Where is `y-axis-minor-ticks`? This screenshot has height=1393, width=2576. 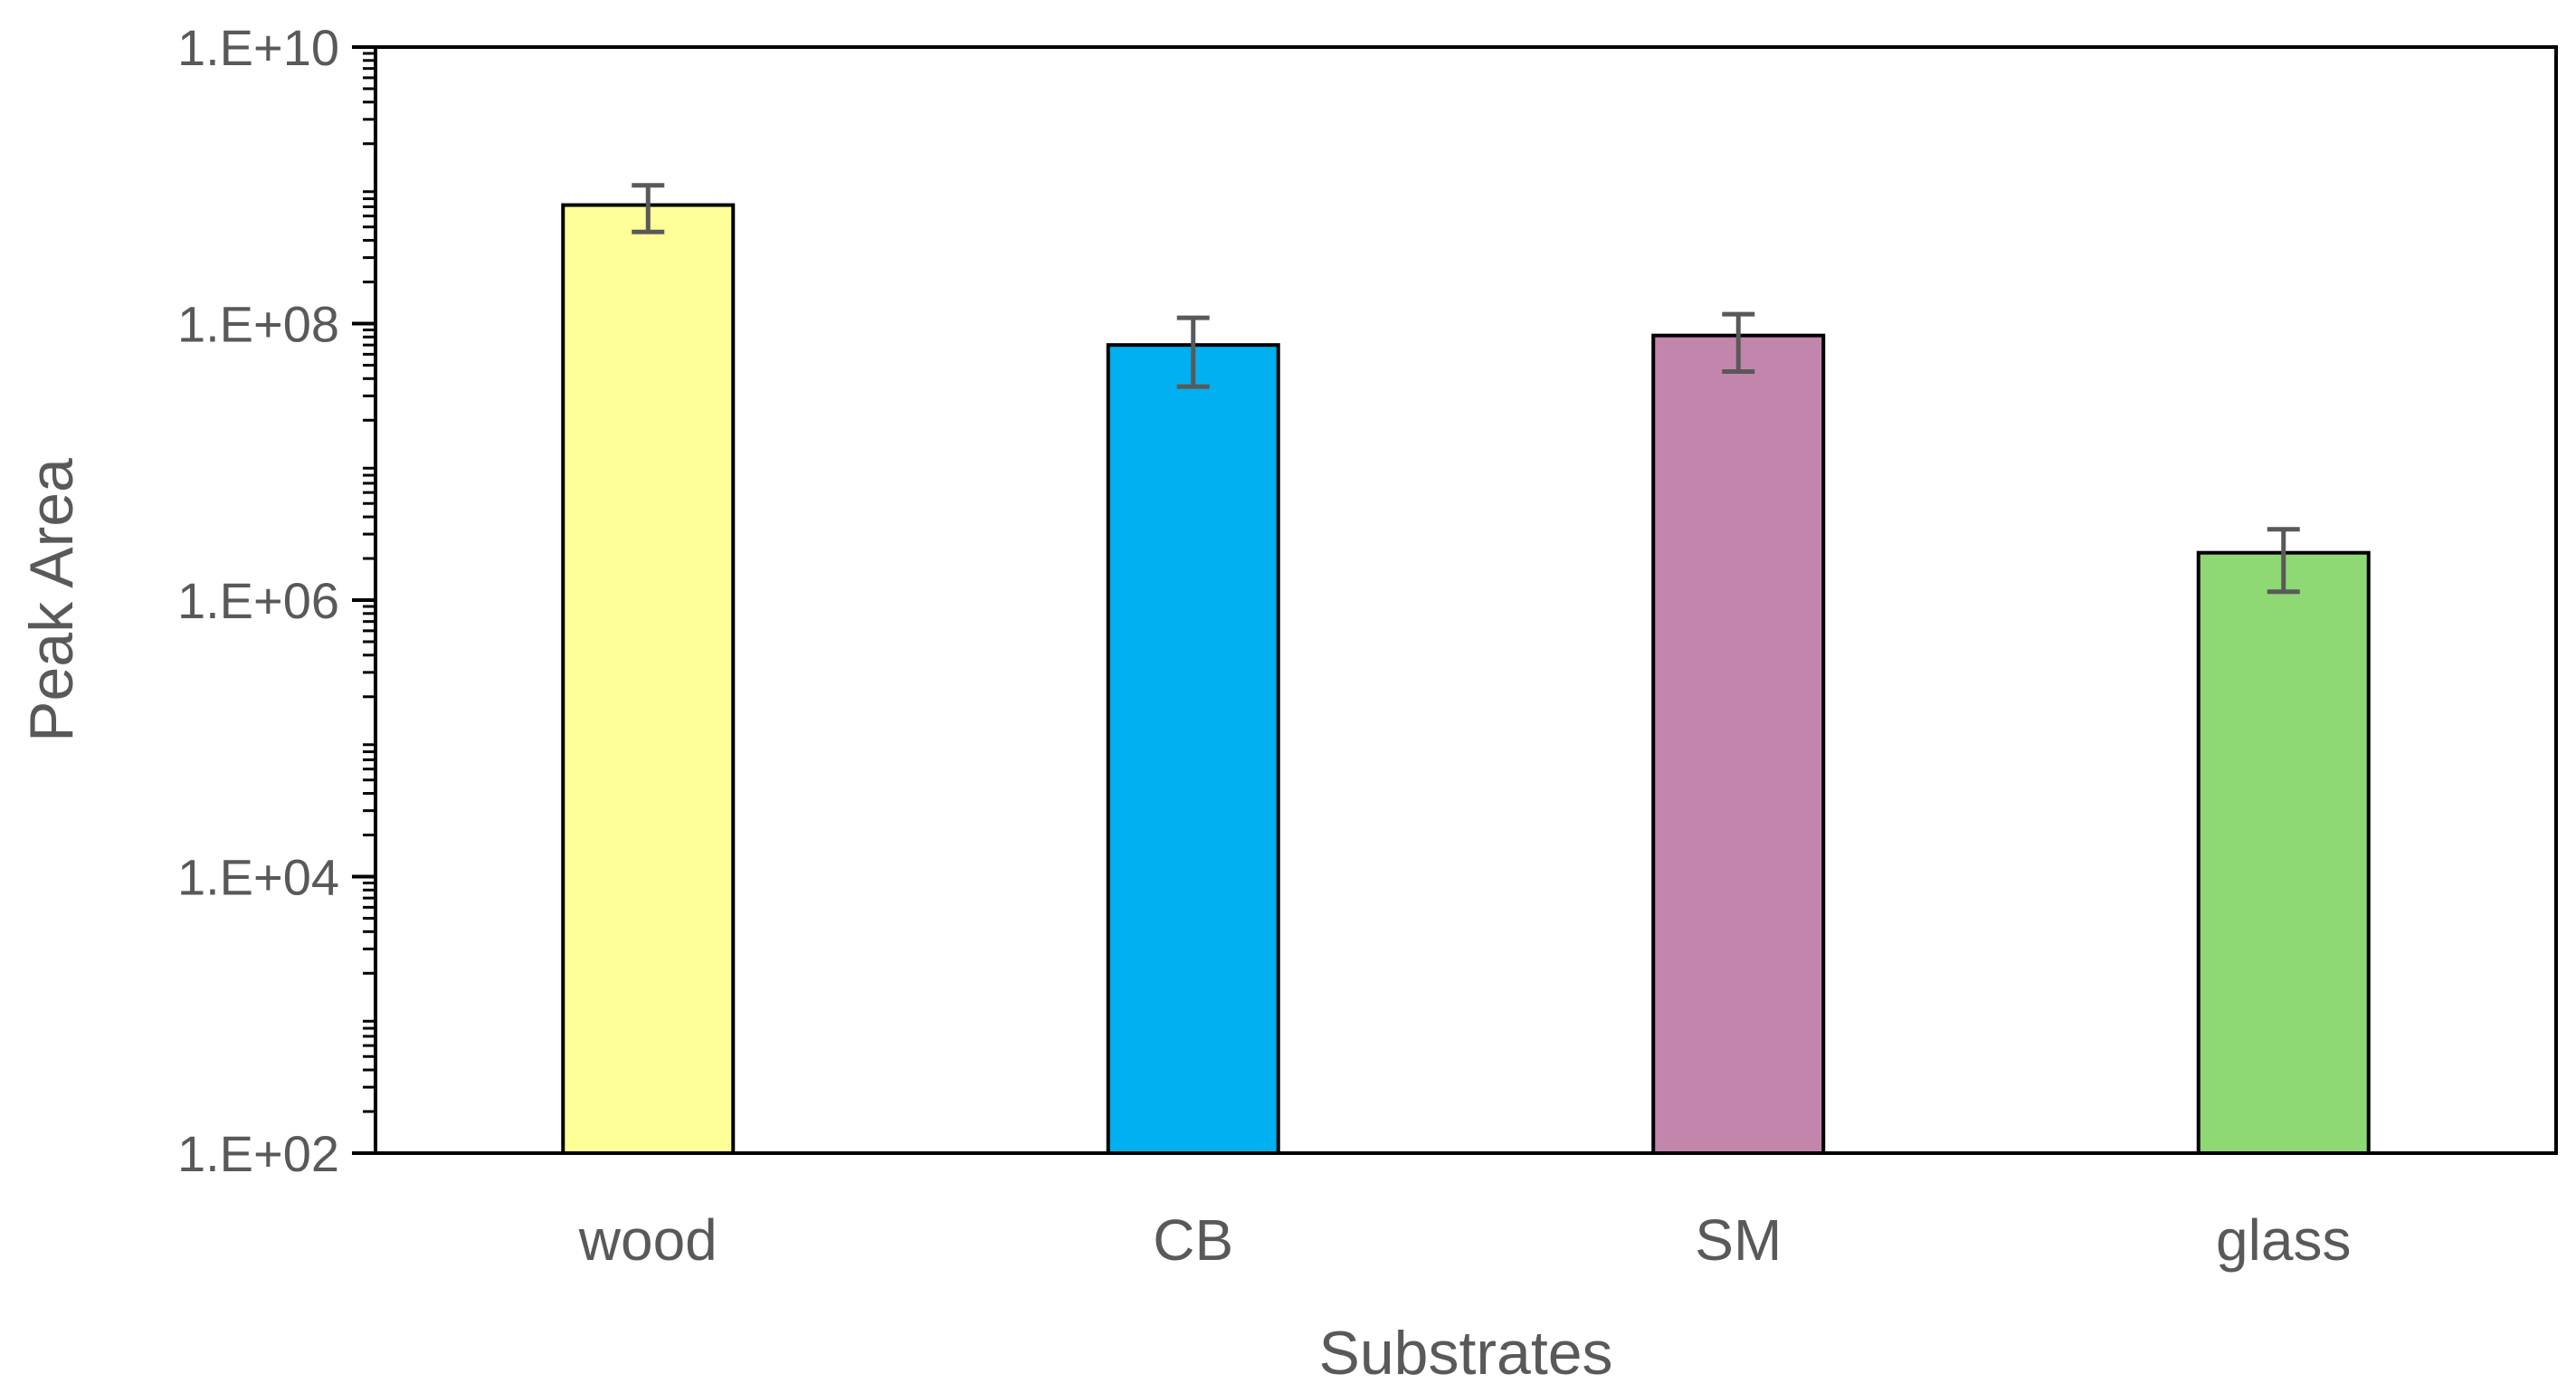
y-axis-minor-ticks is located at coordinates (369, 582).